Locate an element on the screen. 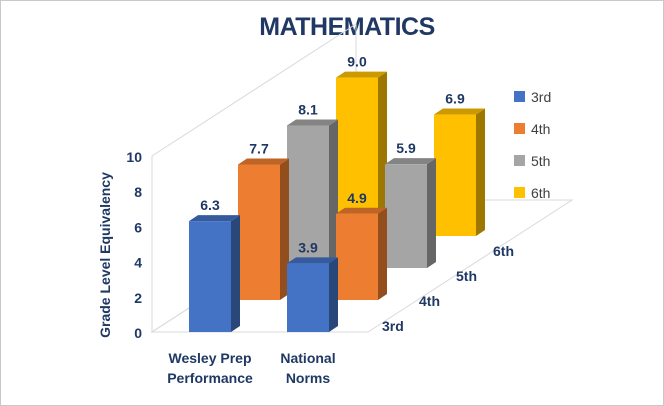  legend-label: 5th is located at coordinates (540, 161).